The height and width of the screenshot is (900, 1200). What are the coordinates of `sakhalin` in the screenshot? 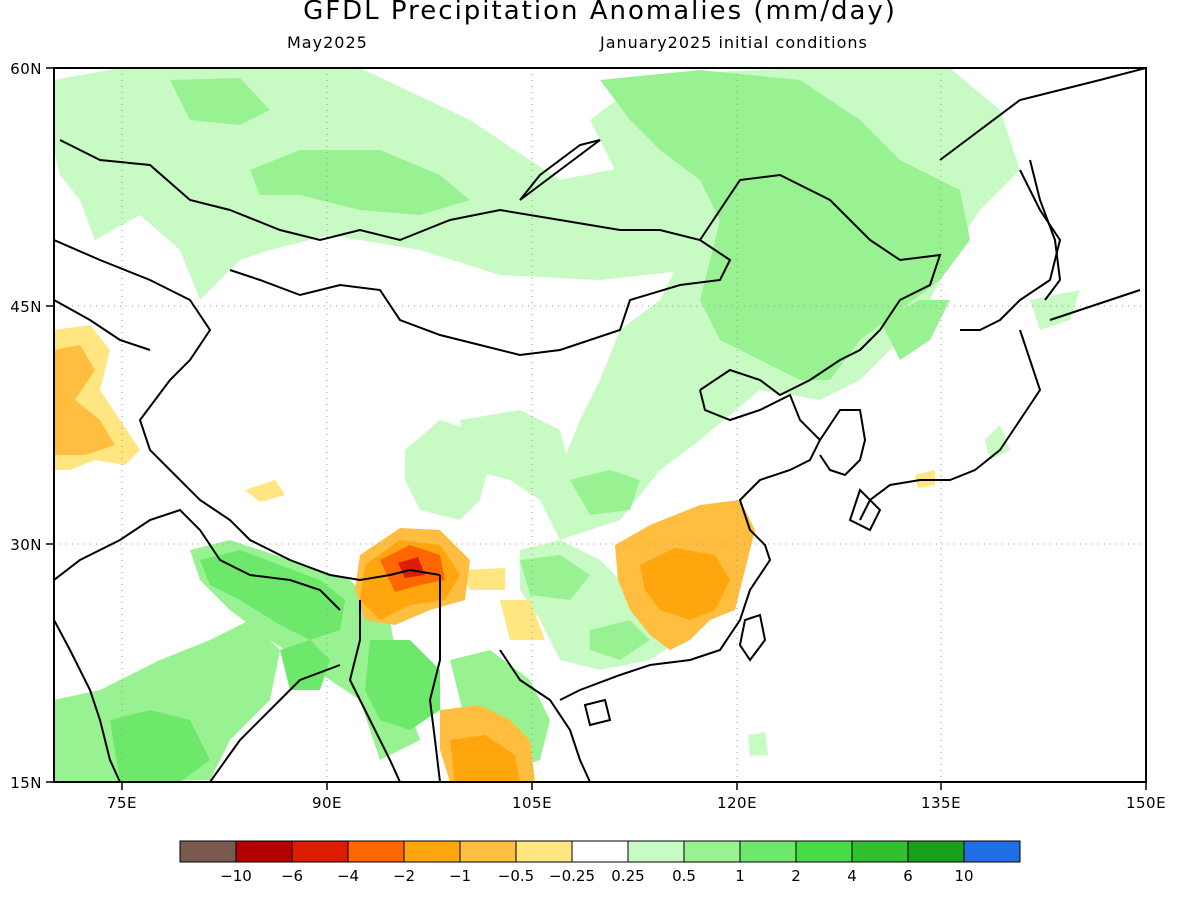 It's located at (1045, 230).